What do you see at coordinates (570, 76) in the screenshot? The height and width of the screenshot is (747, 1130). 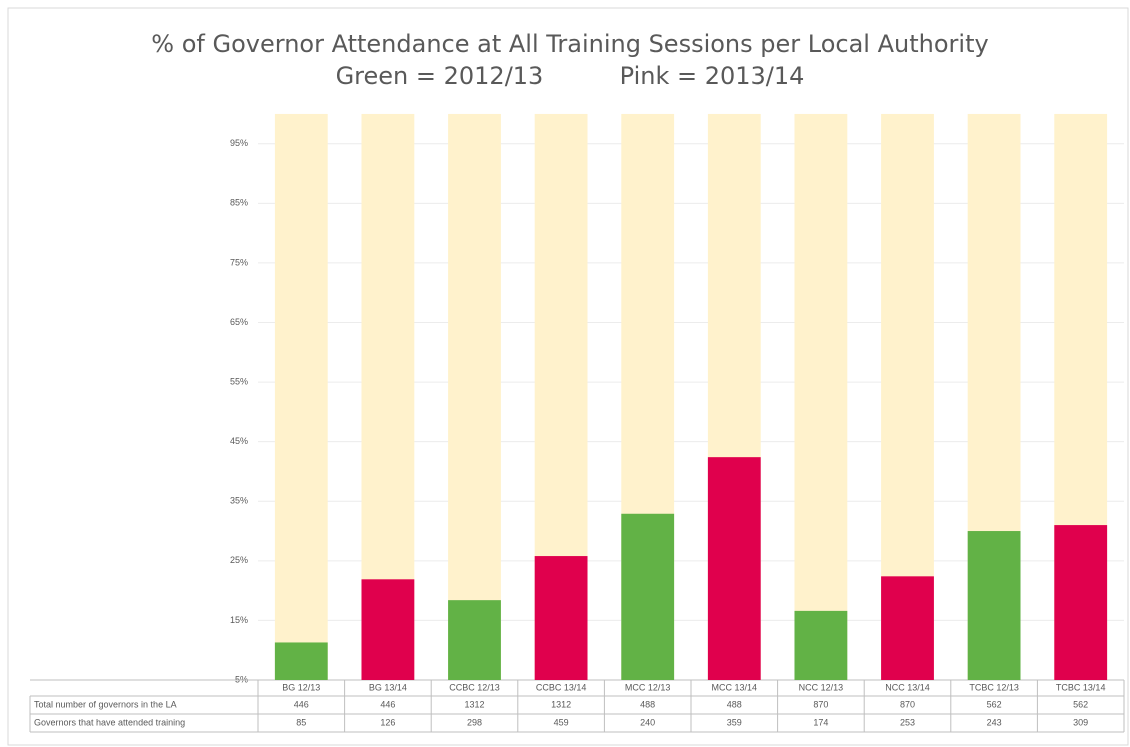 I see `chart-subtitle: Green = 2012/13 Pink = 2013/14` at bounding box center [570, 76].